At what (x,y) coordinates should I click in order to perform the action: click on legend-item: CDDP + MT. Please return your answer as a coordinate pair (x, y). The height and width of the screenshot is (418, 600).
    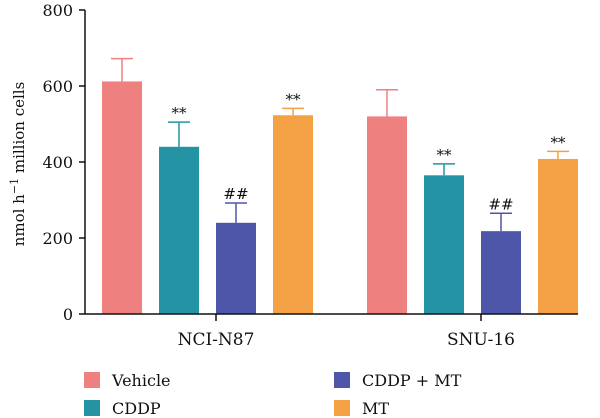
    Looking at the image, I should click on (398, 380).